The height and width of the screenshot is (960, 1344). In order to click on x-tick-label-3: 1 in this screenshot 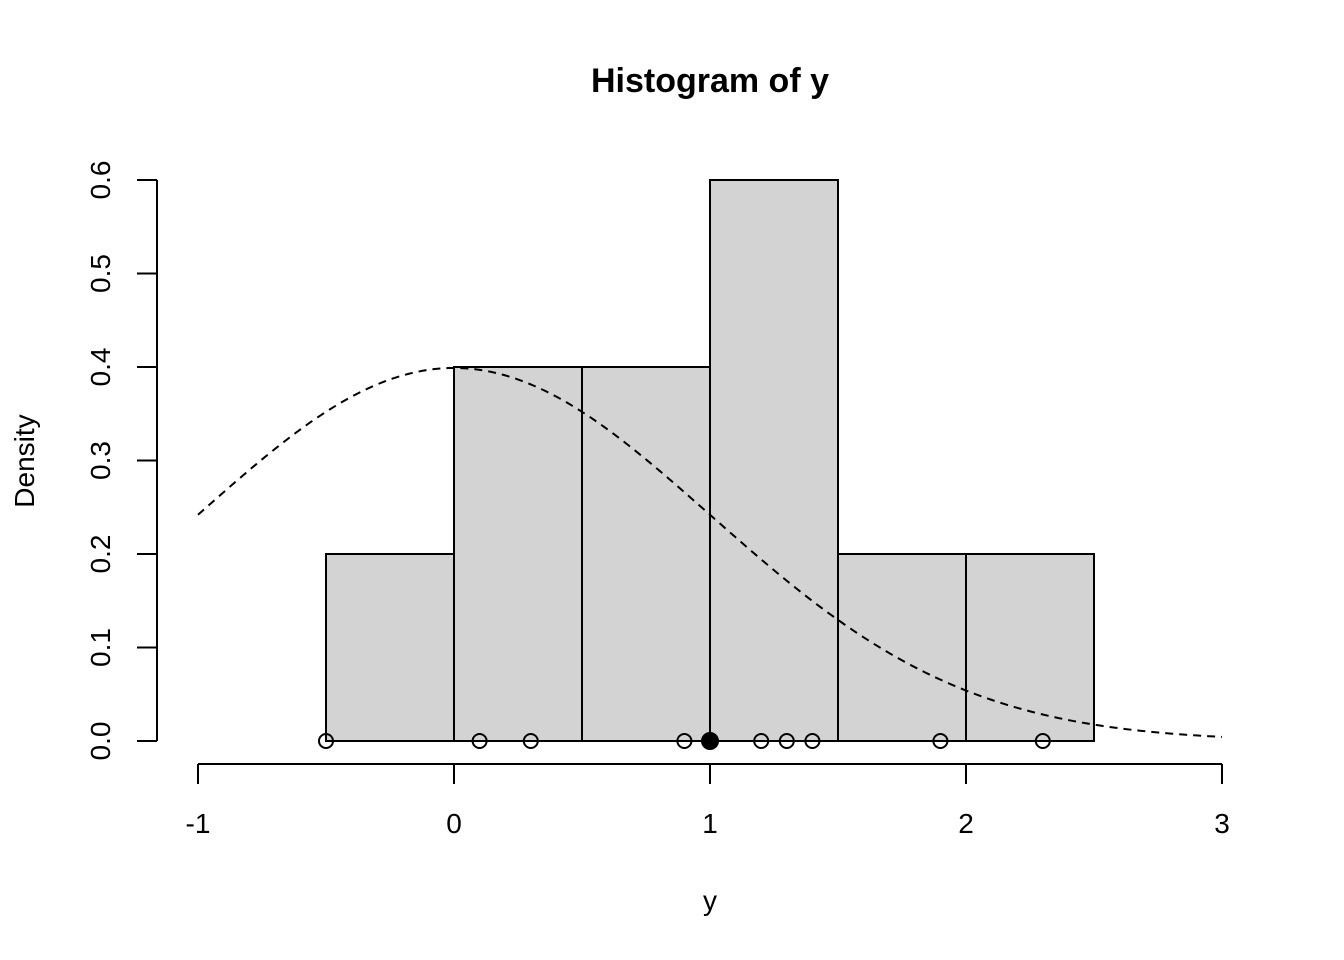, I will do `click(710, 823)`.